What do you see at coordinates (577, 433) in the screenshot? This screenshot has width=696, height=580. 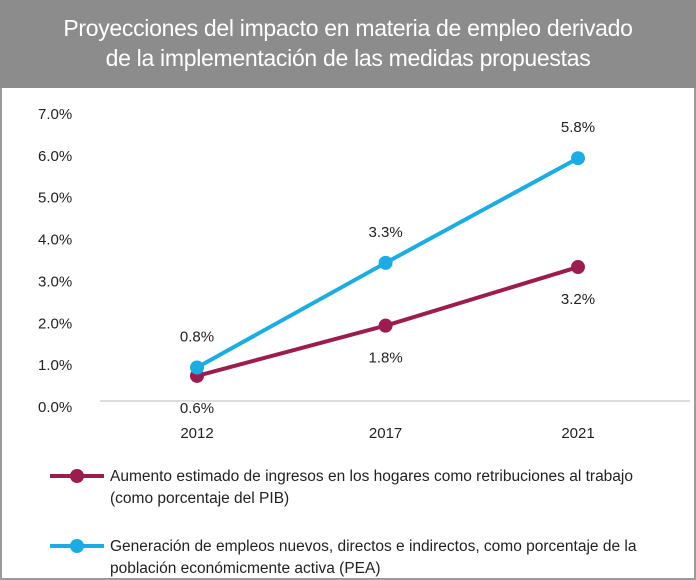 I see `x-tick-label: 2021` at bounding box center [577, 433].